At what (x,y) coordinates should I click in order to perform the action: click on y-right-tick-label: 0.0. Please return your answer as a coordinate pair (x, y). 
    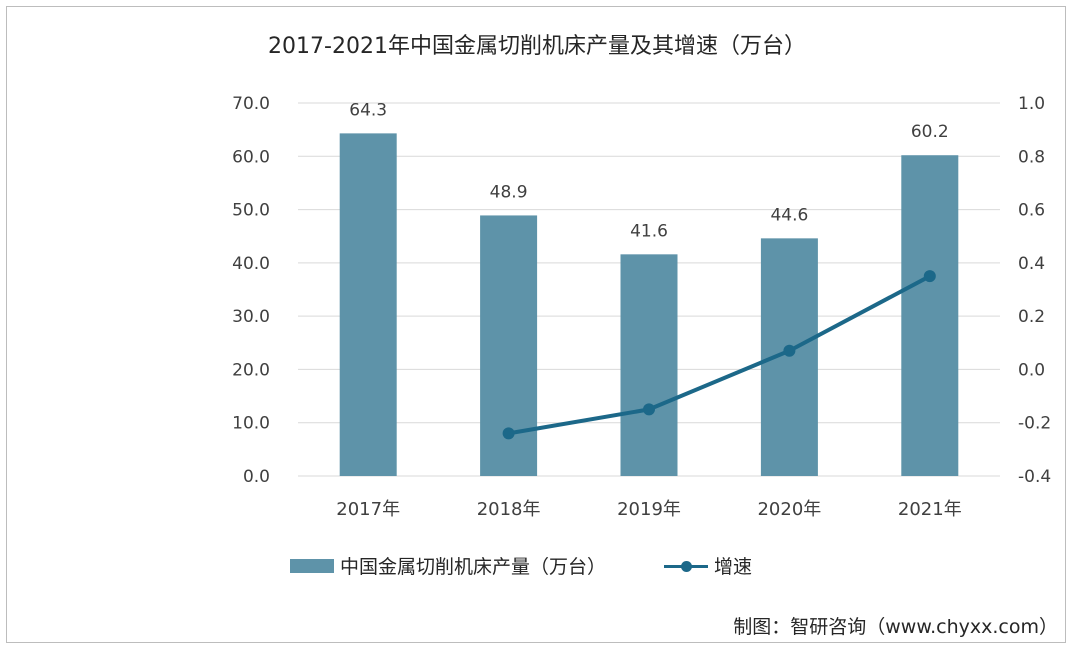
    Looking at the image, I should click on (1031, 370).